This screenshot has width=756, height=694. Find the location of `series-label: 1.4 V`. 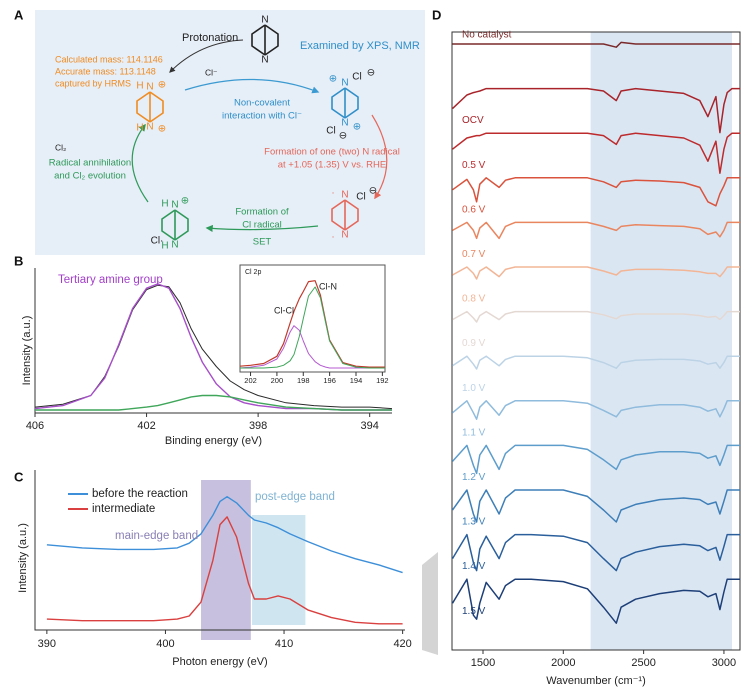

series-label: 1.4 V is located at coordinates (474, 566).